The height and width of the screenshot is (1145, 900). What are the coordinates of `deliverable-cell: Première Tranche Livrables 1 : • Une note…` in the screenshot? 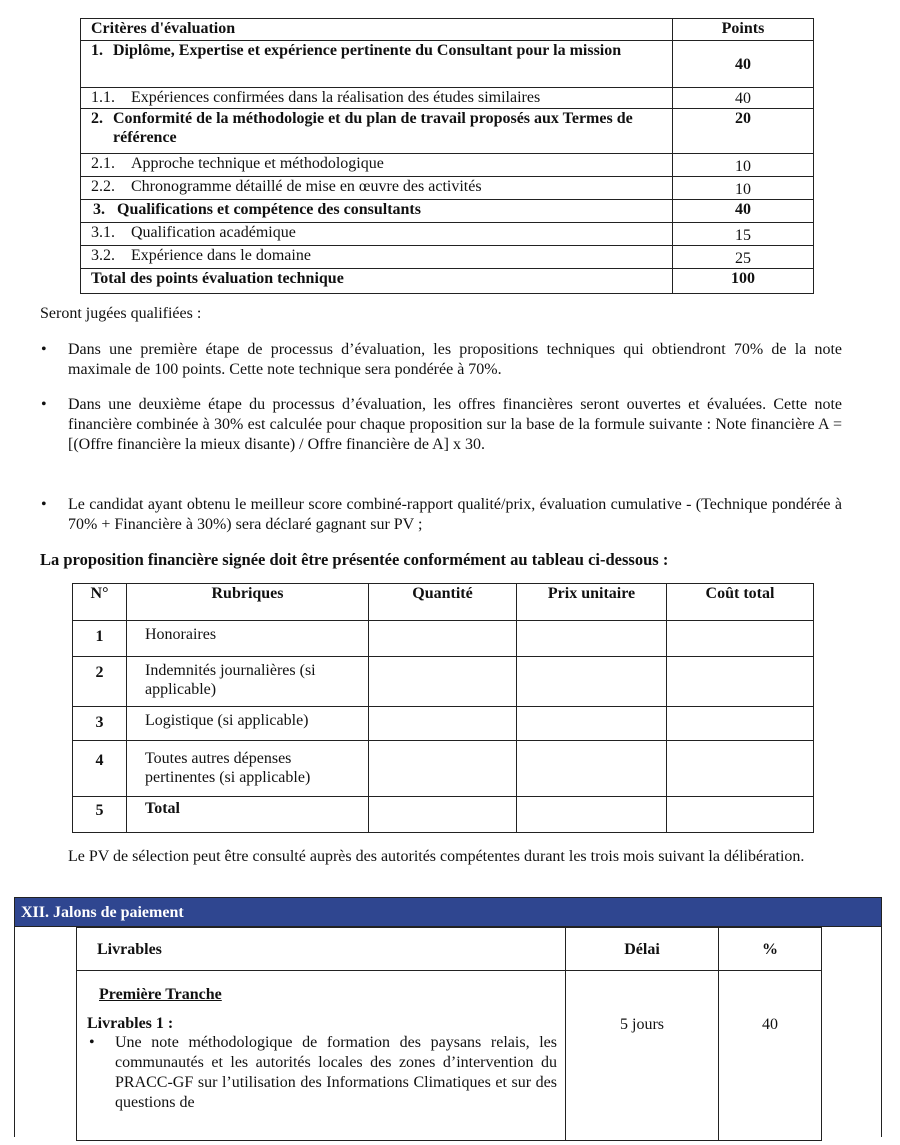 It's located at (321, 1055).